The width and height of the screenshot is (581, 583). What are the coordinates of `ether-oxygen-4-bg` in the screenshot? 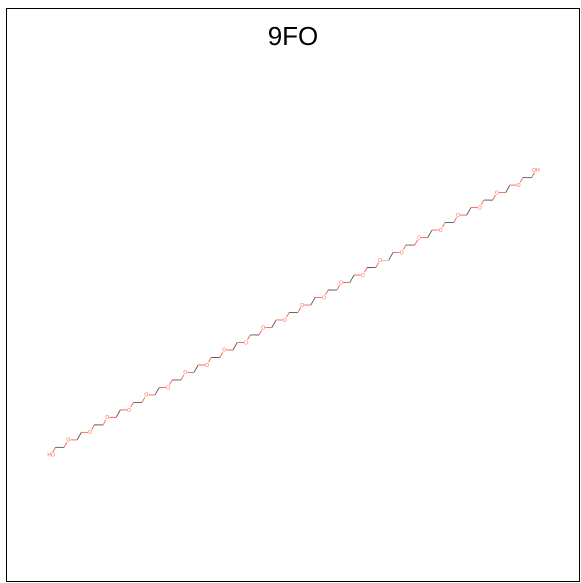 It's located at (146, 395).